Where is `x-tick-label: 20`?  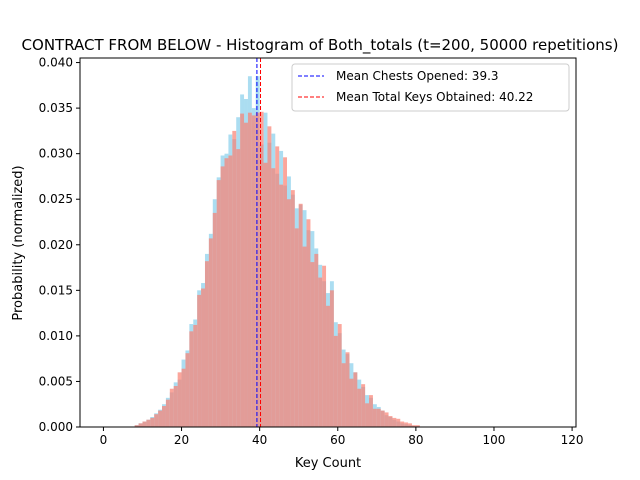
x-tick-label: 20 is located at coordinates (181, 440).